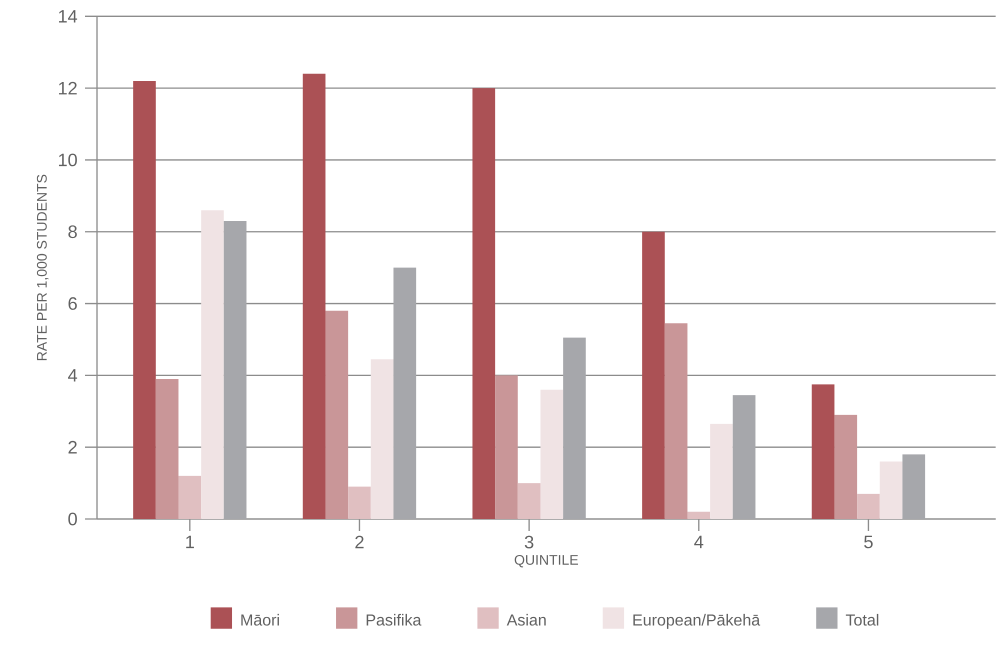 This screenshot has height=648, width=996. What do you see at coordinates (72, 303) in the screenshot?
I see `y-tick-label: 6` at bounding box center [72, 303].